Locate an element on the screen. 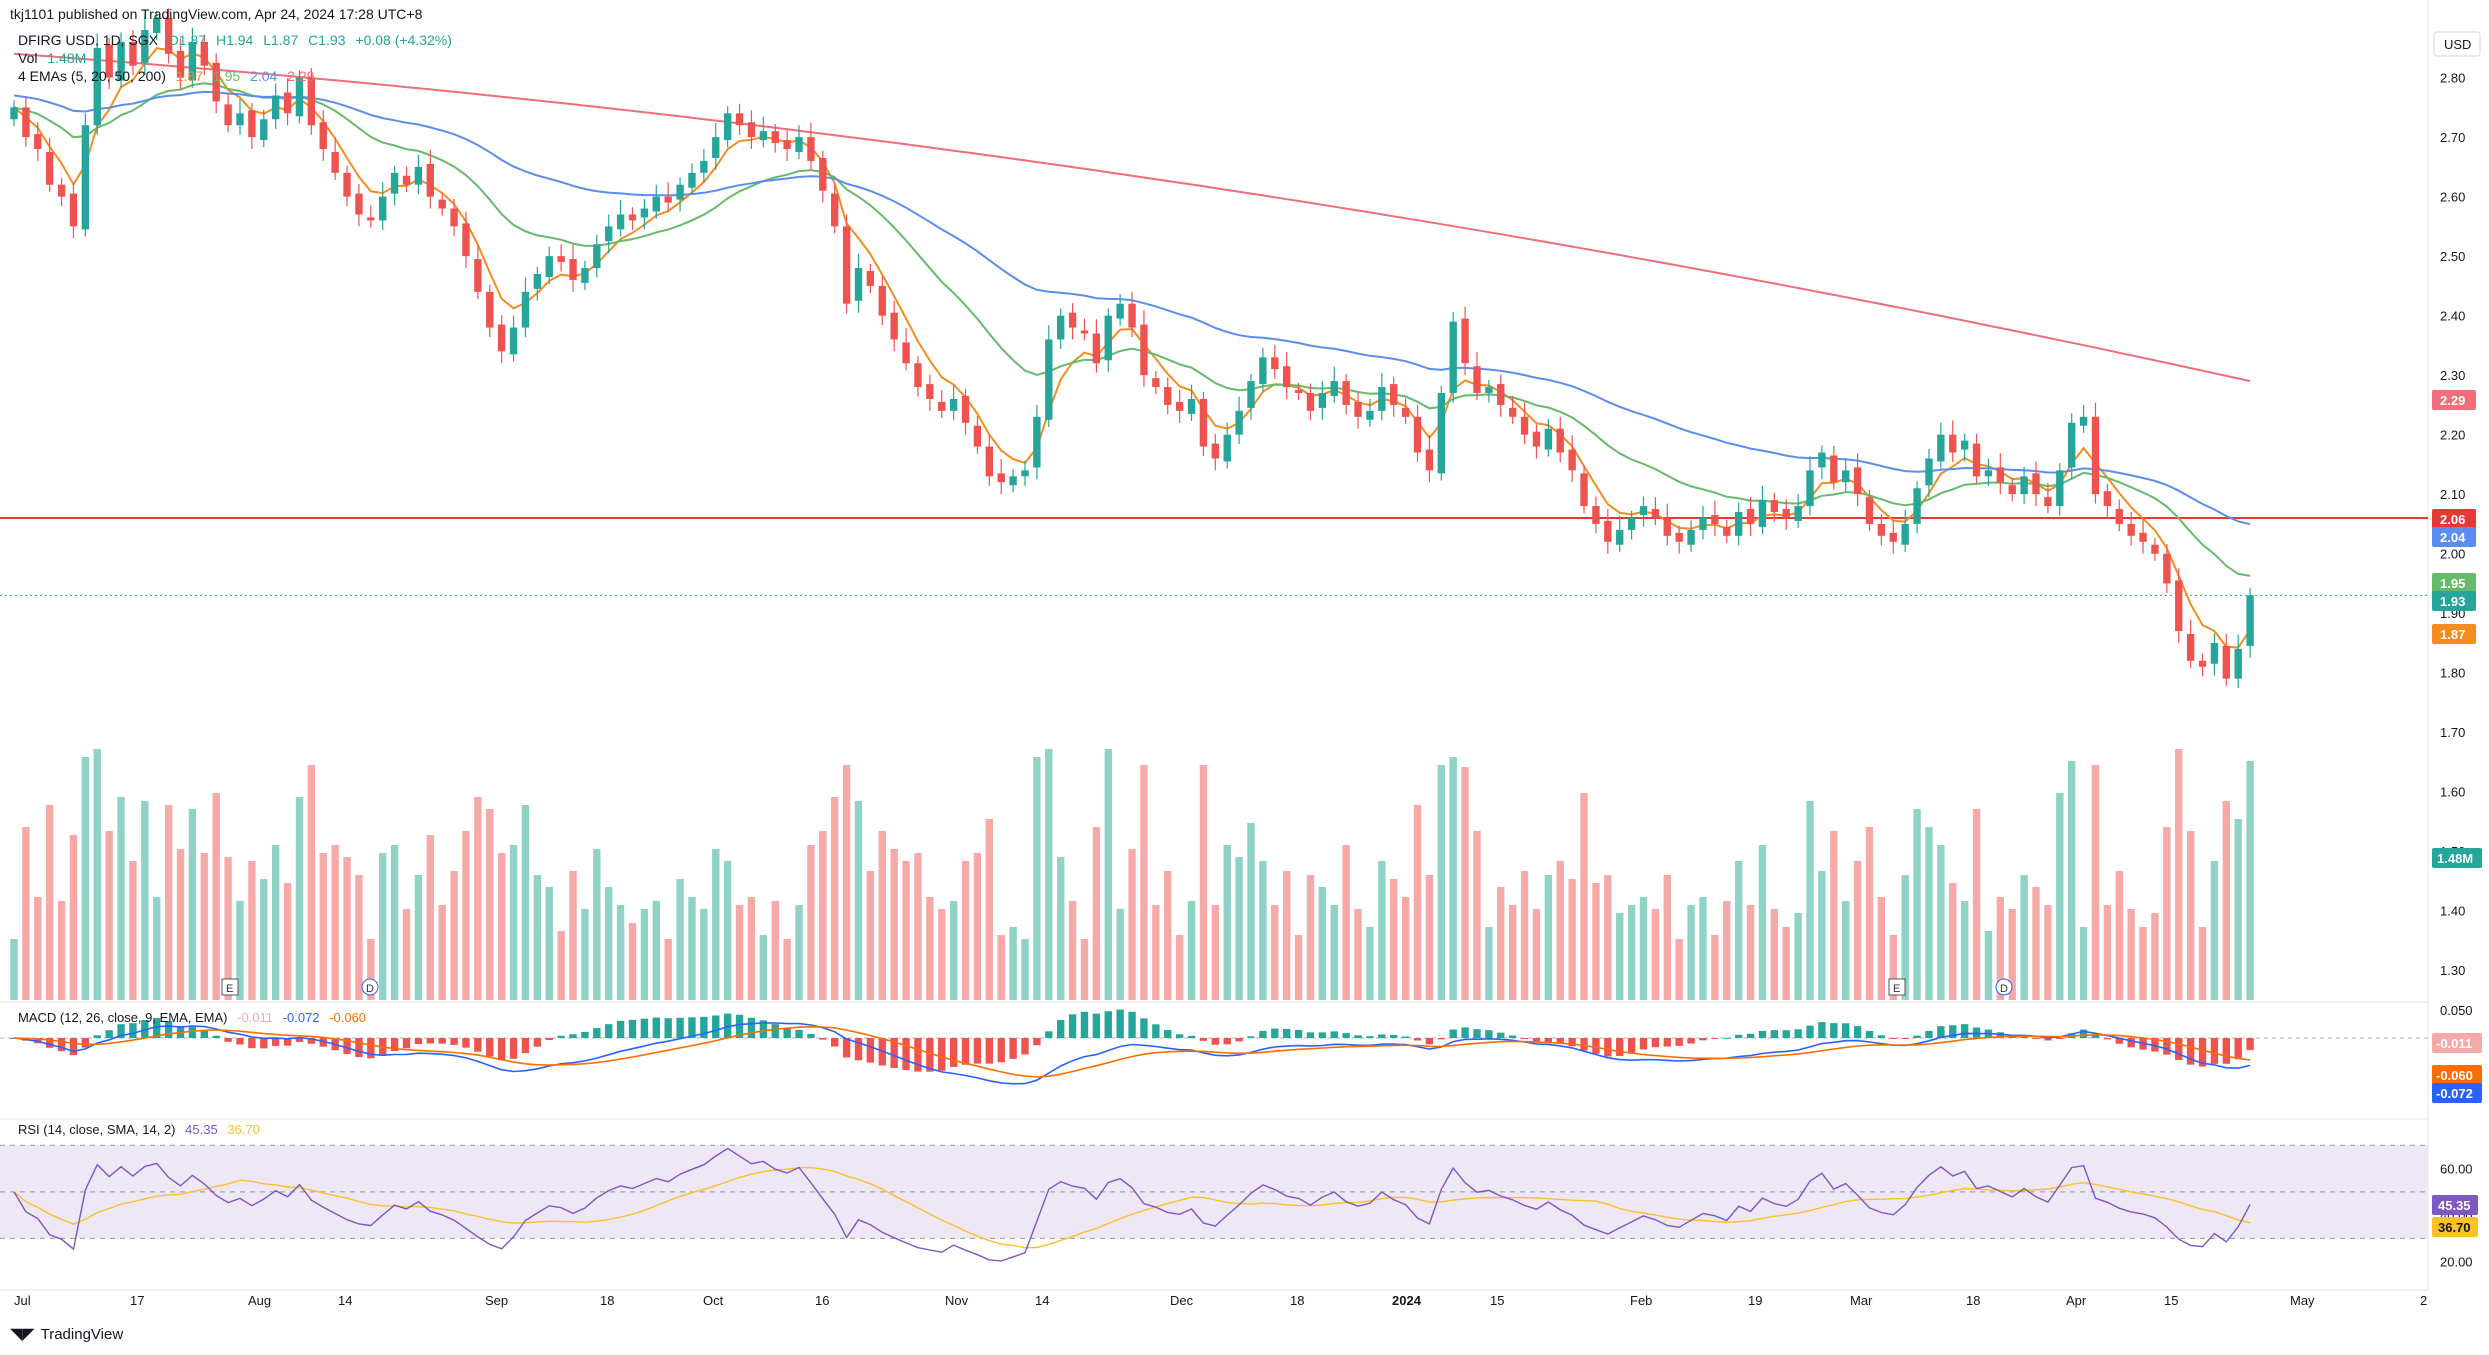 The image size is (2489, 1355). currency-badge is located at coordinates (2457, 44).